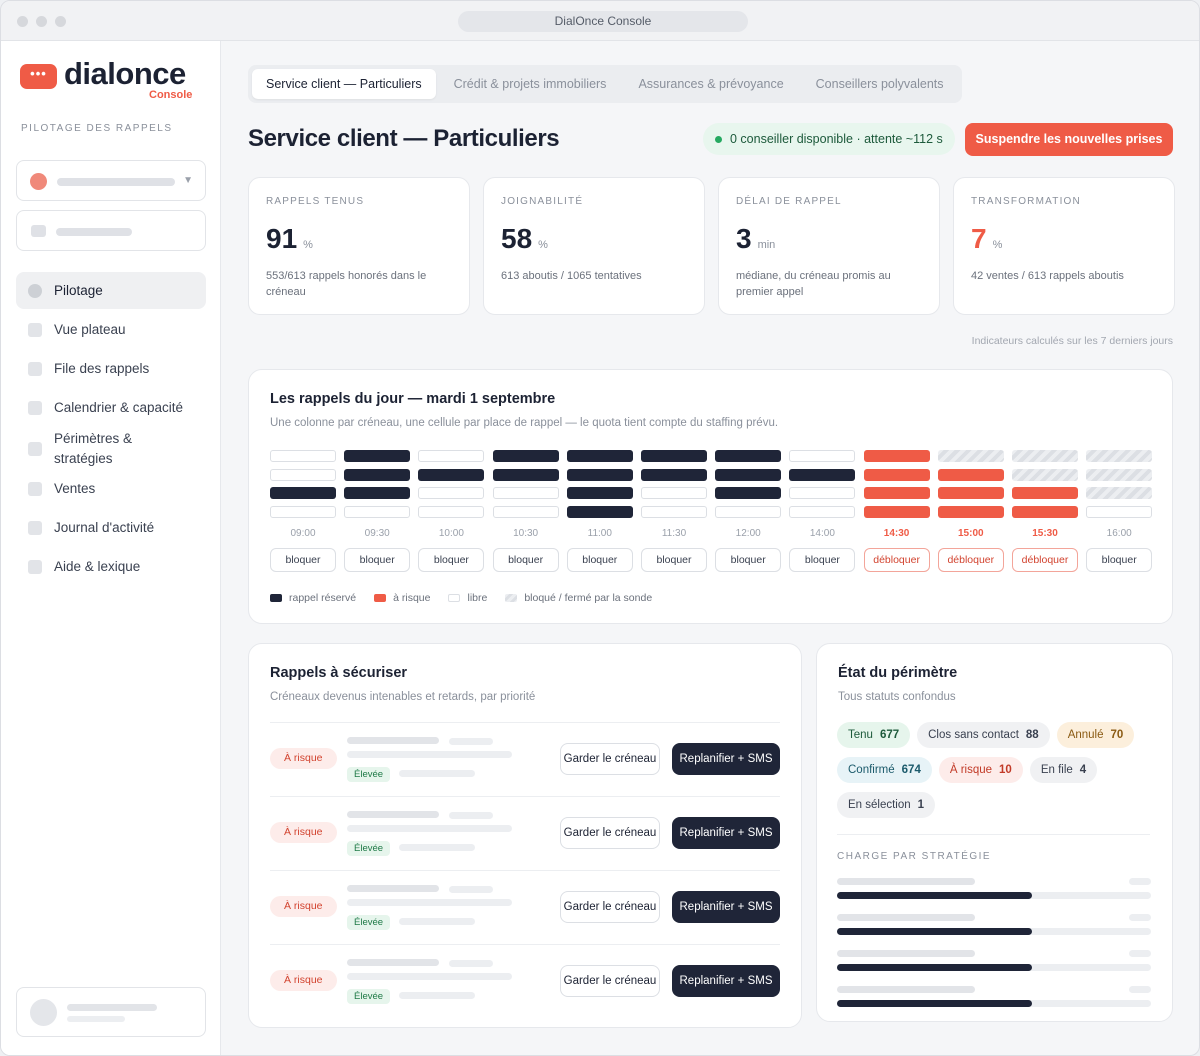 The width and height of the screenshot is (1200, 1056). I want to click on sidebar-item-vue-plateau: Vue plateau, so click(111, 329).